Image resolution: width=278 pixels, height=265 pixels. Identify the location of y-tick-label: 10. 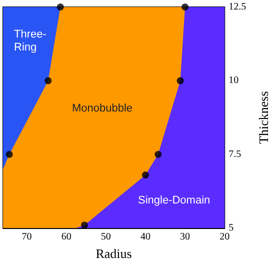
(233, 80).